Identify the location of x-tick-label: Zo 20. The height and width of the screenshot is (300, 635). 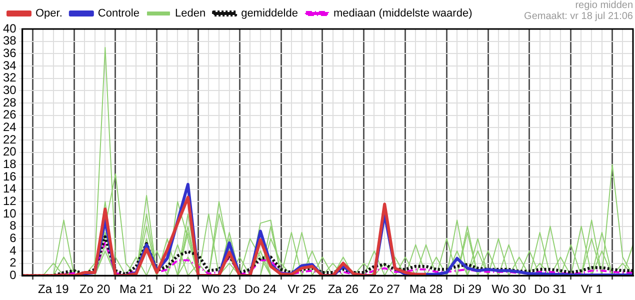
(94, 289).